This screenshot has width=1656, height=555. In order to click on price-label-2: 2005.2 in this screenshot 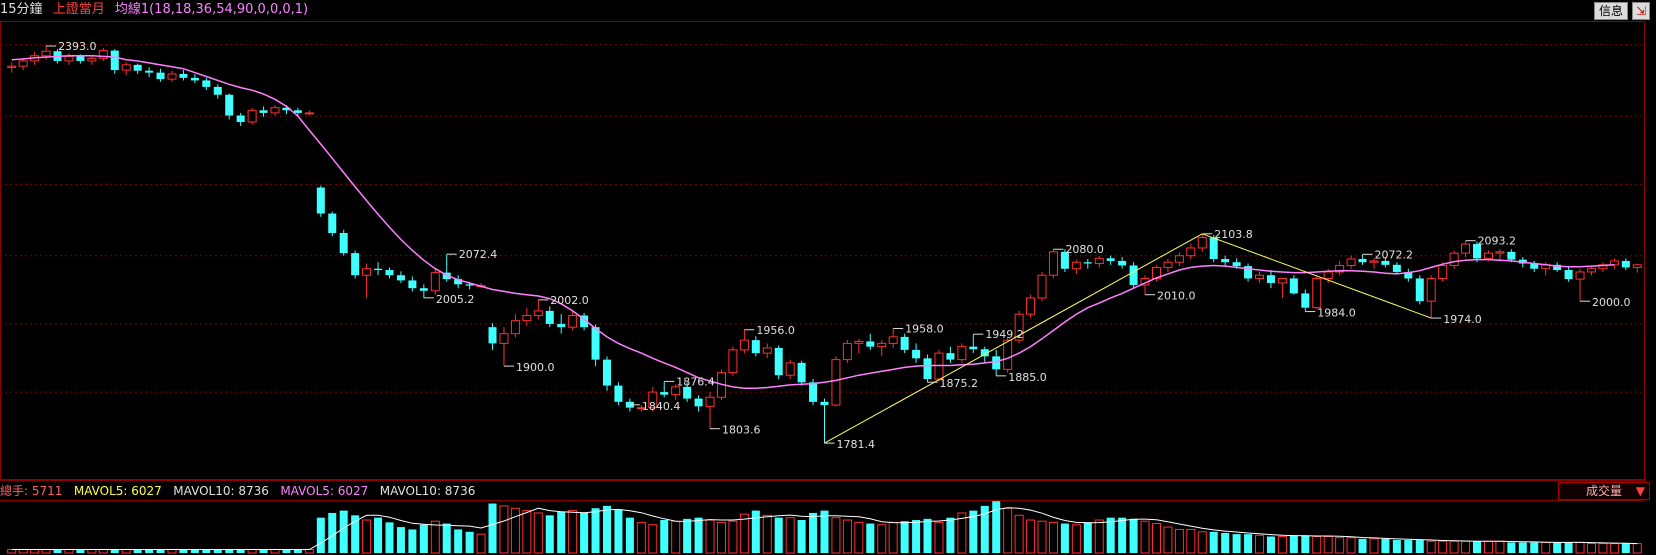, I will do `click(455, 299)`.